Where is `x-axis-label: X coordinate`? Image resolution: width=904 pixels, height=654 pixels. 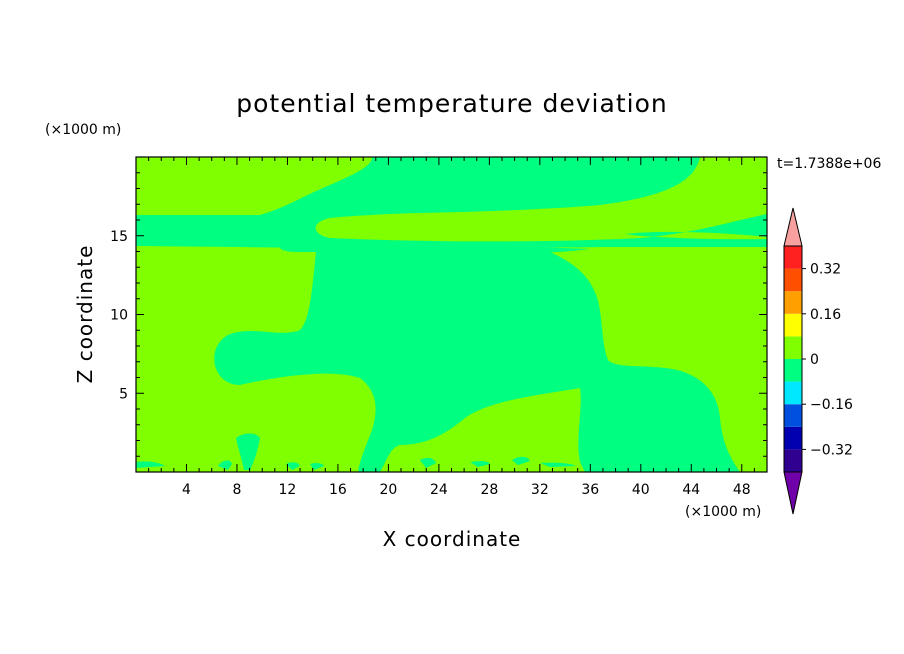
x-axis-label: X coordinate is located at coordinates (452, 539).